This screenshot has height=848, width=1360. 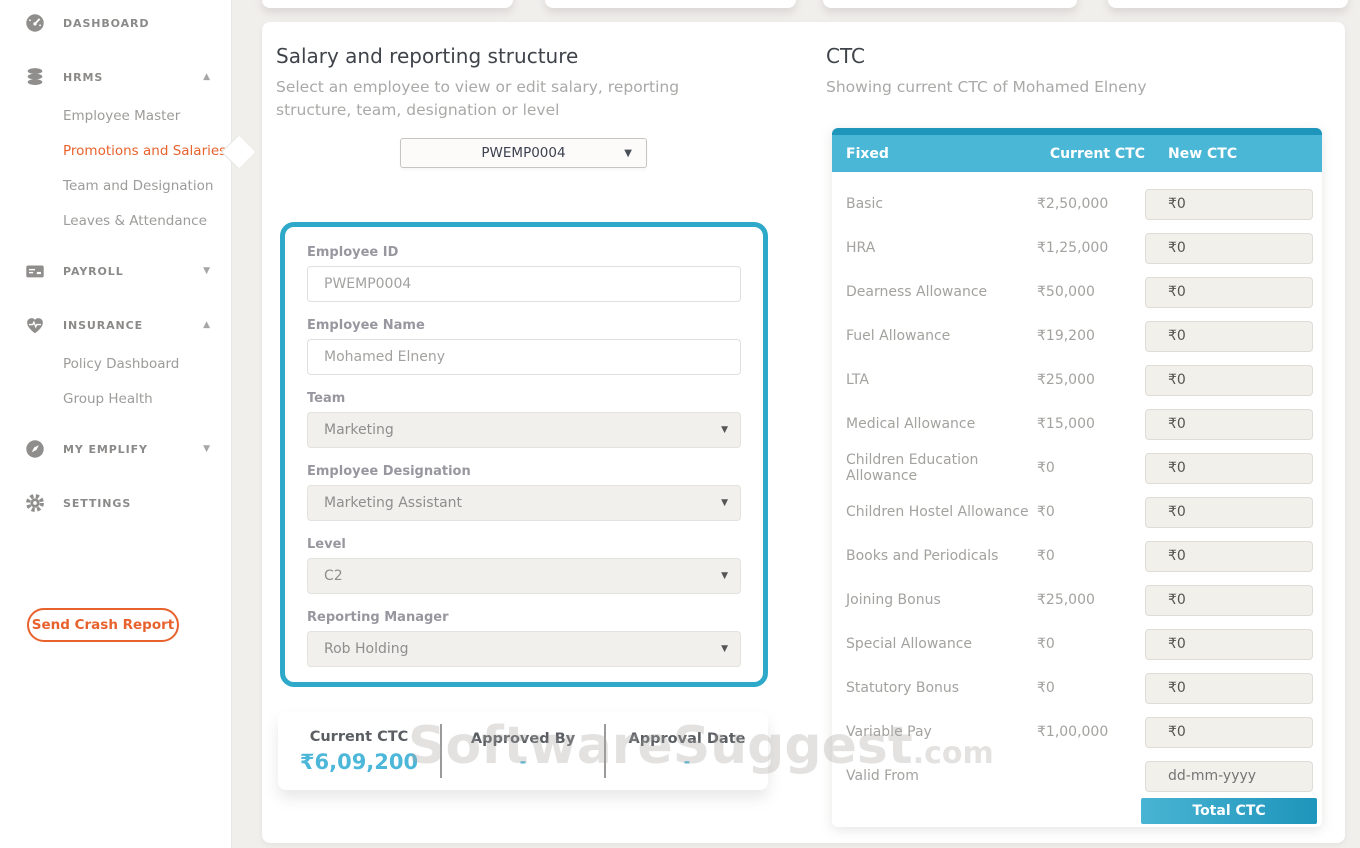 I want to click on employee-designation-select-value: Marketing Assistant, so click(x=393, y=503).